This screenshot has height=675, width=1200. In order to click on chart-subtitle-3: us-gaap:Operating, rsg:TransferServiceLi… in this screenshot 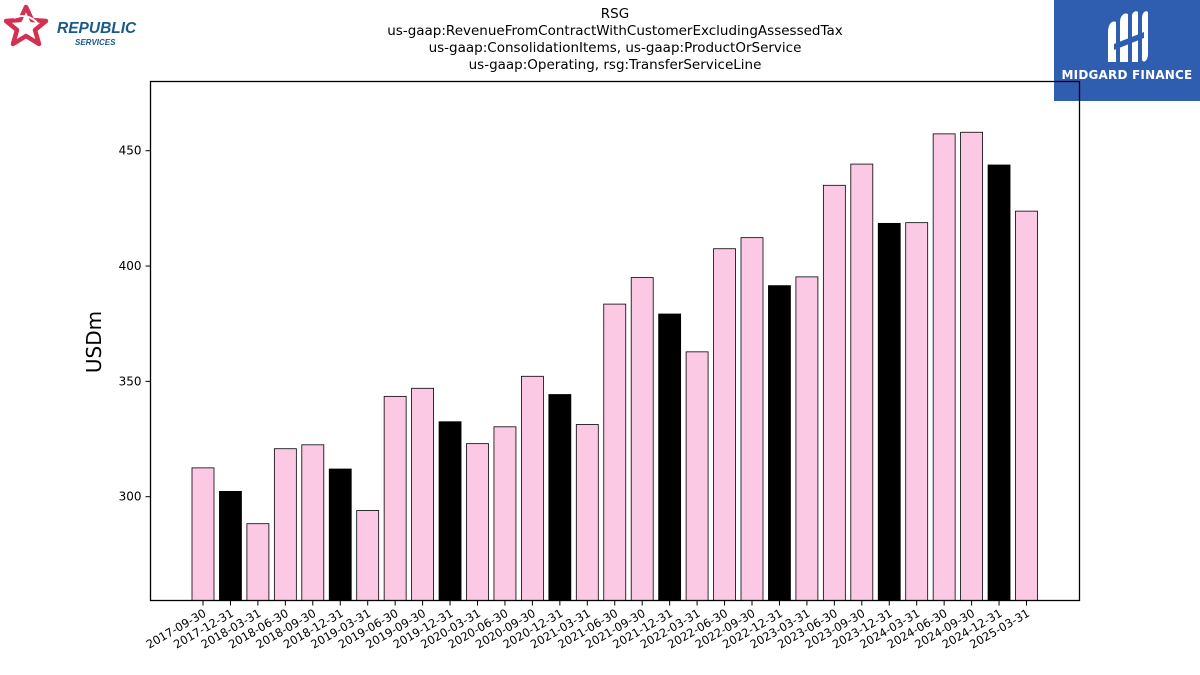, I will do `click(615, 65)`.